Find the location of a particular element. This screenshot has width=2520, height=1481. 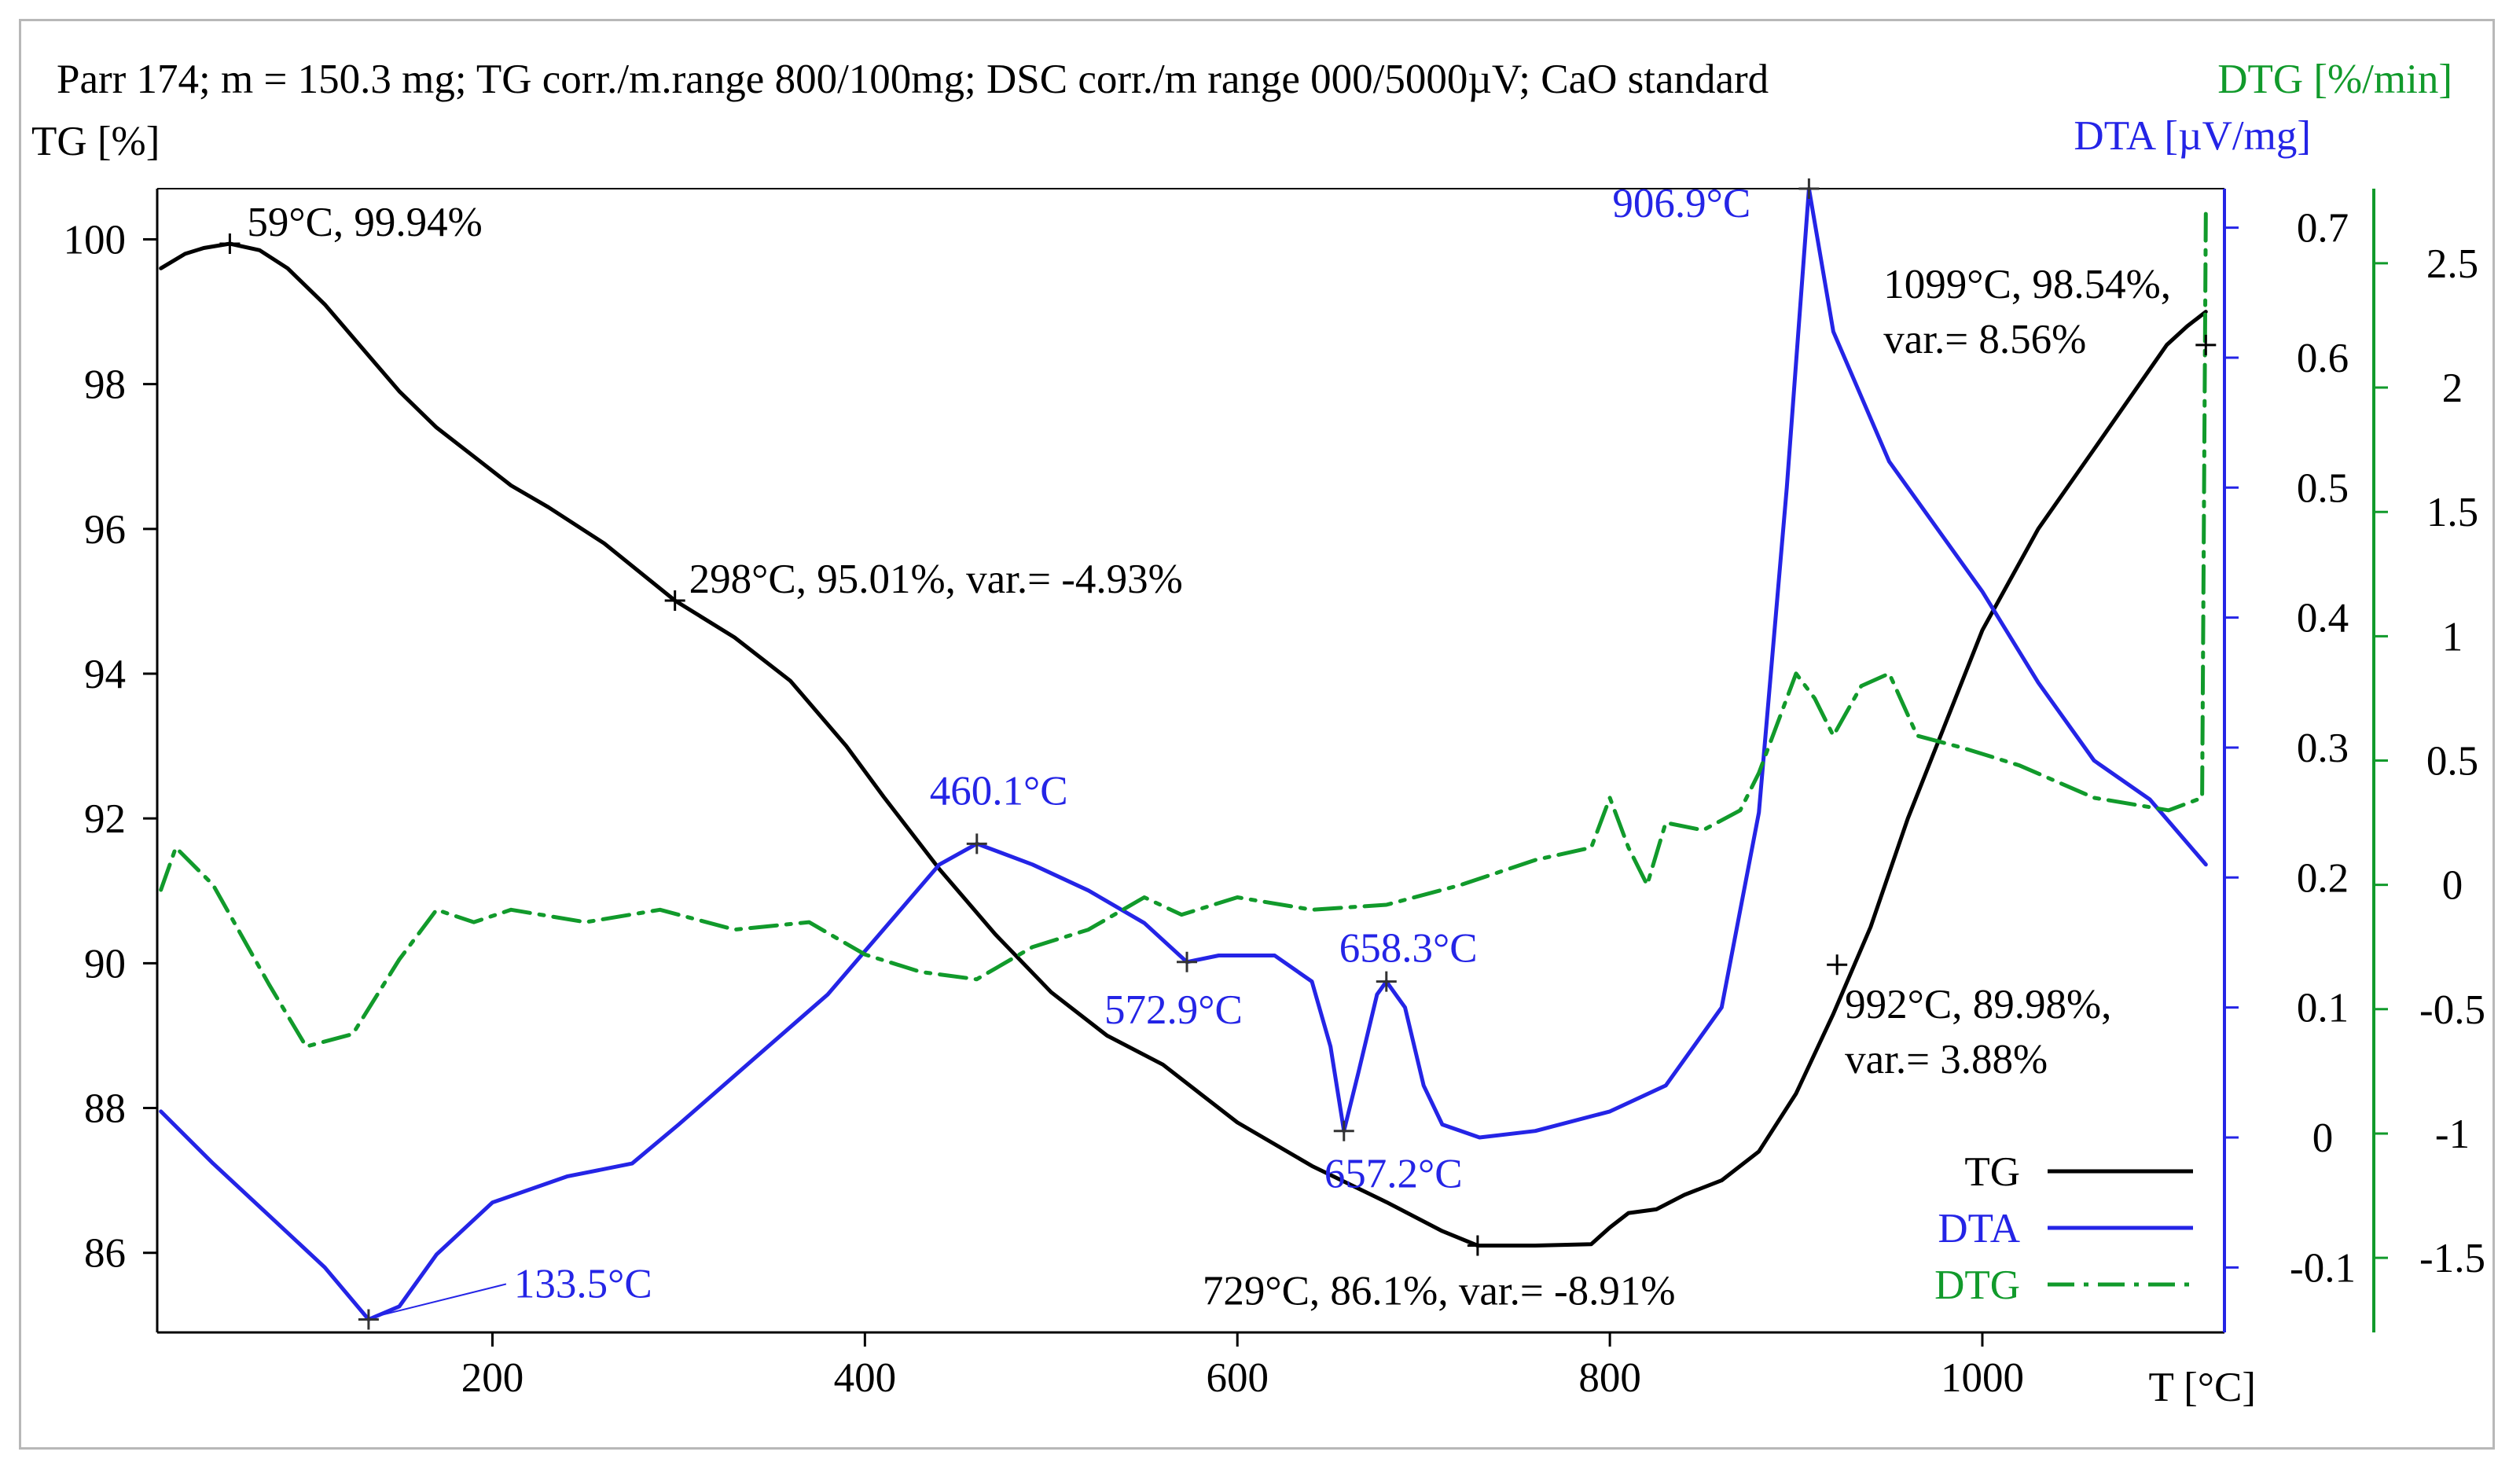

dta-tick-label: 0.2 is located at coordinates (2323, 878).